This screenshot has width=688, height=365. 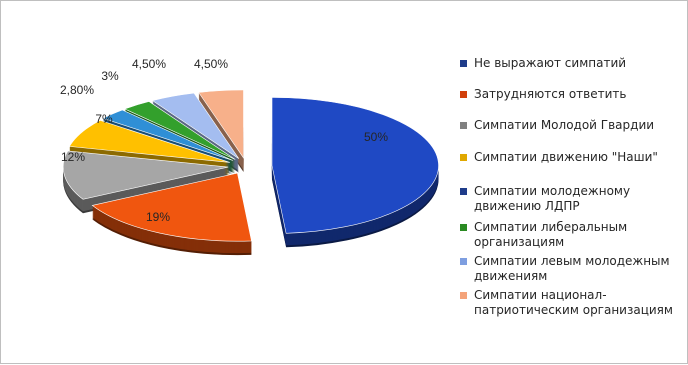 What do you see at coordinates (550, 63) in the screenshot?
I see `legend-label: Не выражают симпатий` at bounding box center [550, 63].